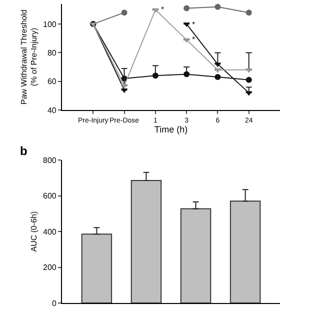 This screenshot has height=320, width=320. I want to click on y-tick-label: 400, so click(50, 231).